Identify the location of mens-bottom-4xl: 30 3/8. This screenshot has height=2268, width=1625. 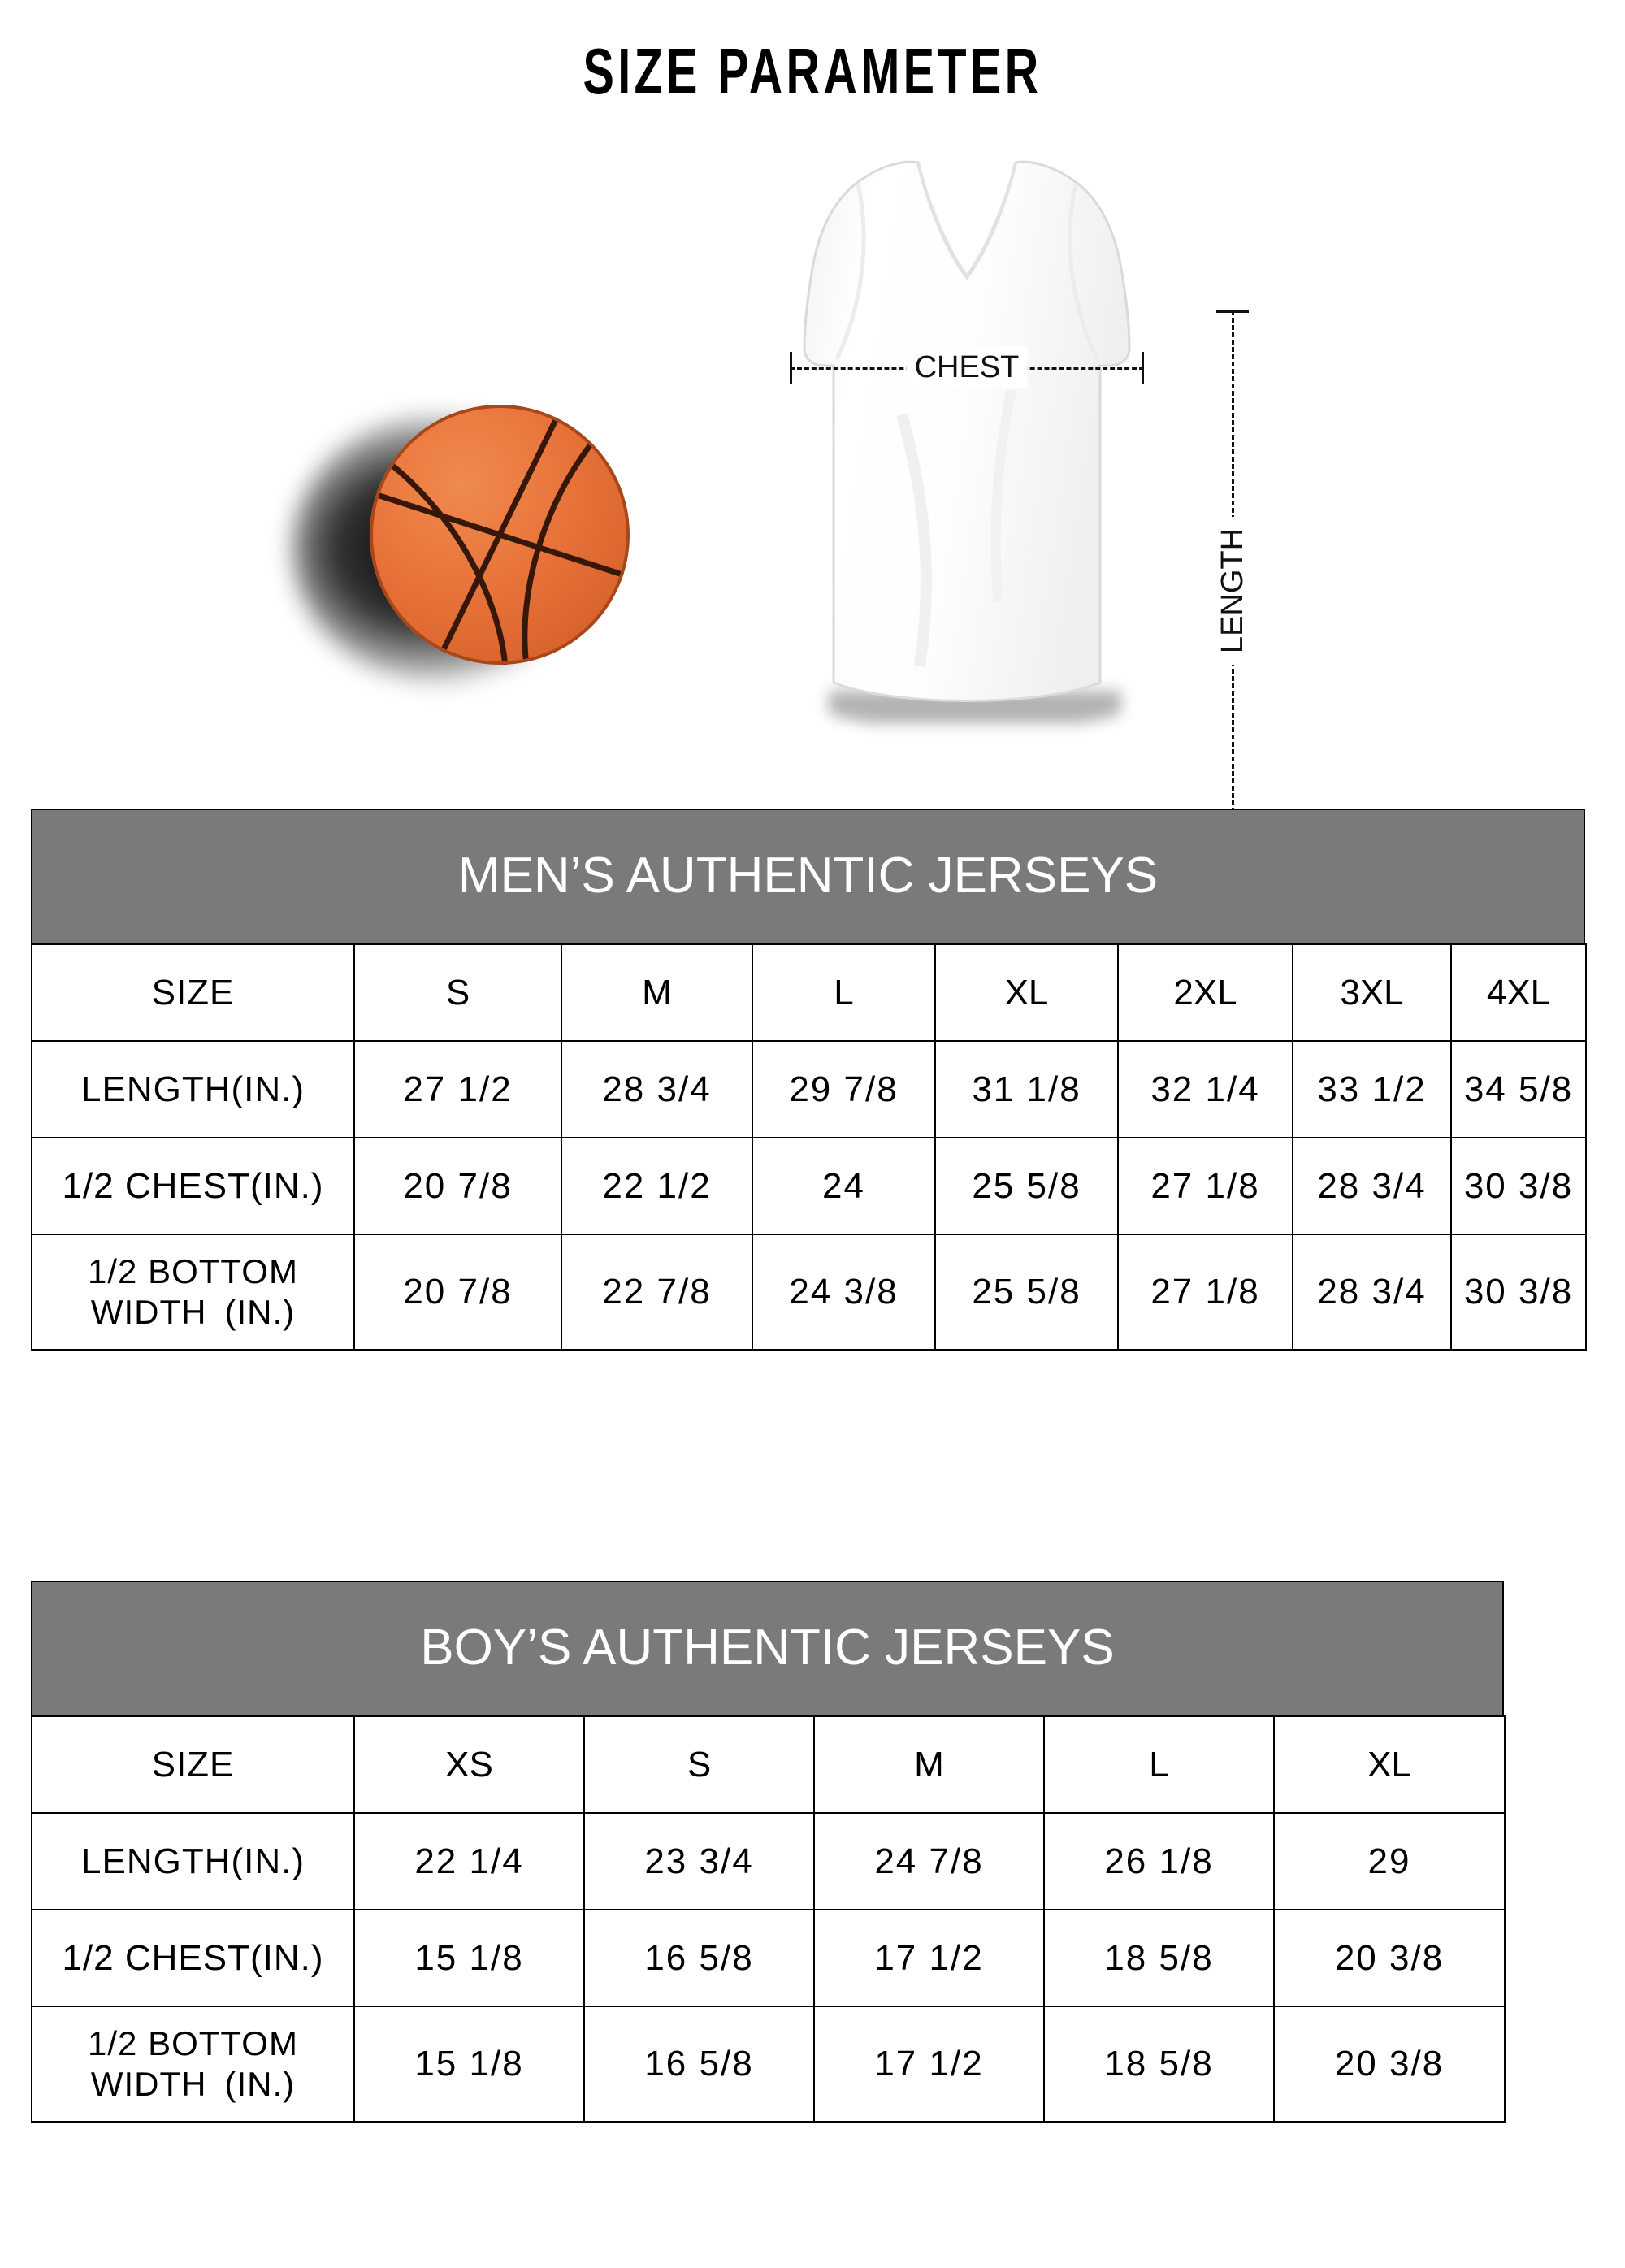
(1519, 1292).